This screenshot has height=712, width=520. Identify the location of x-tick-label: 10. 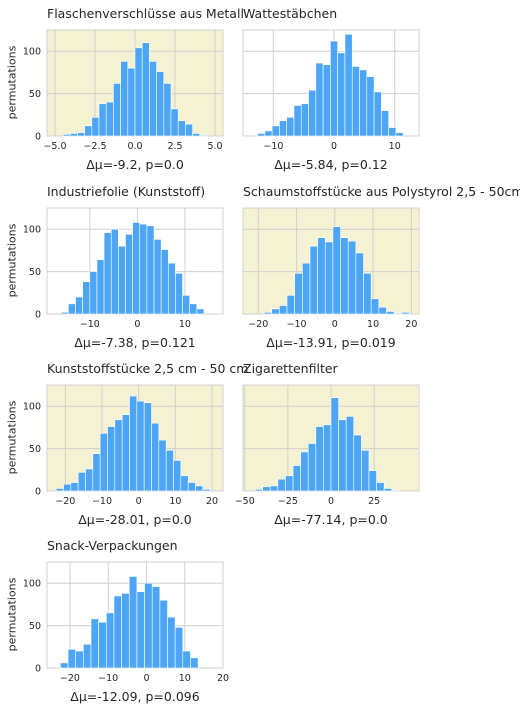
(185, 678).